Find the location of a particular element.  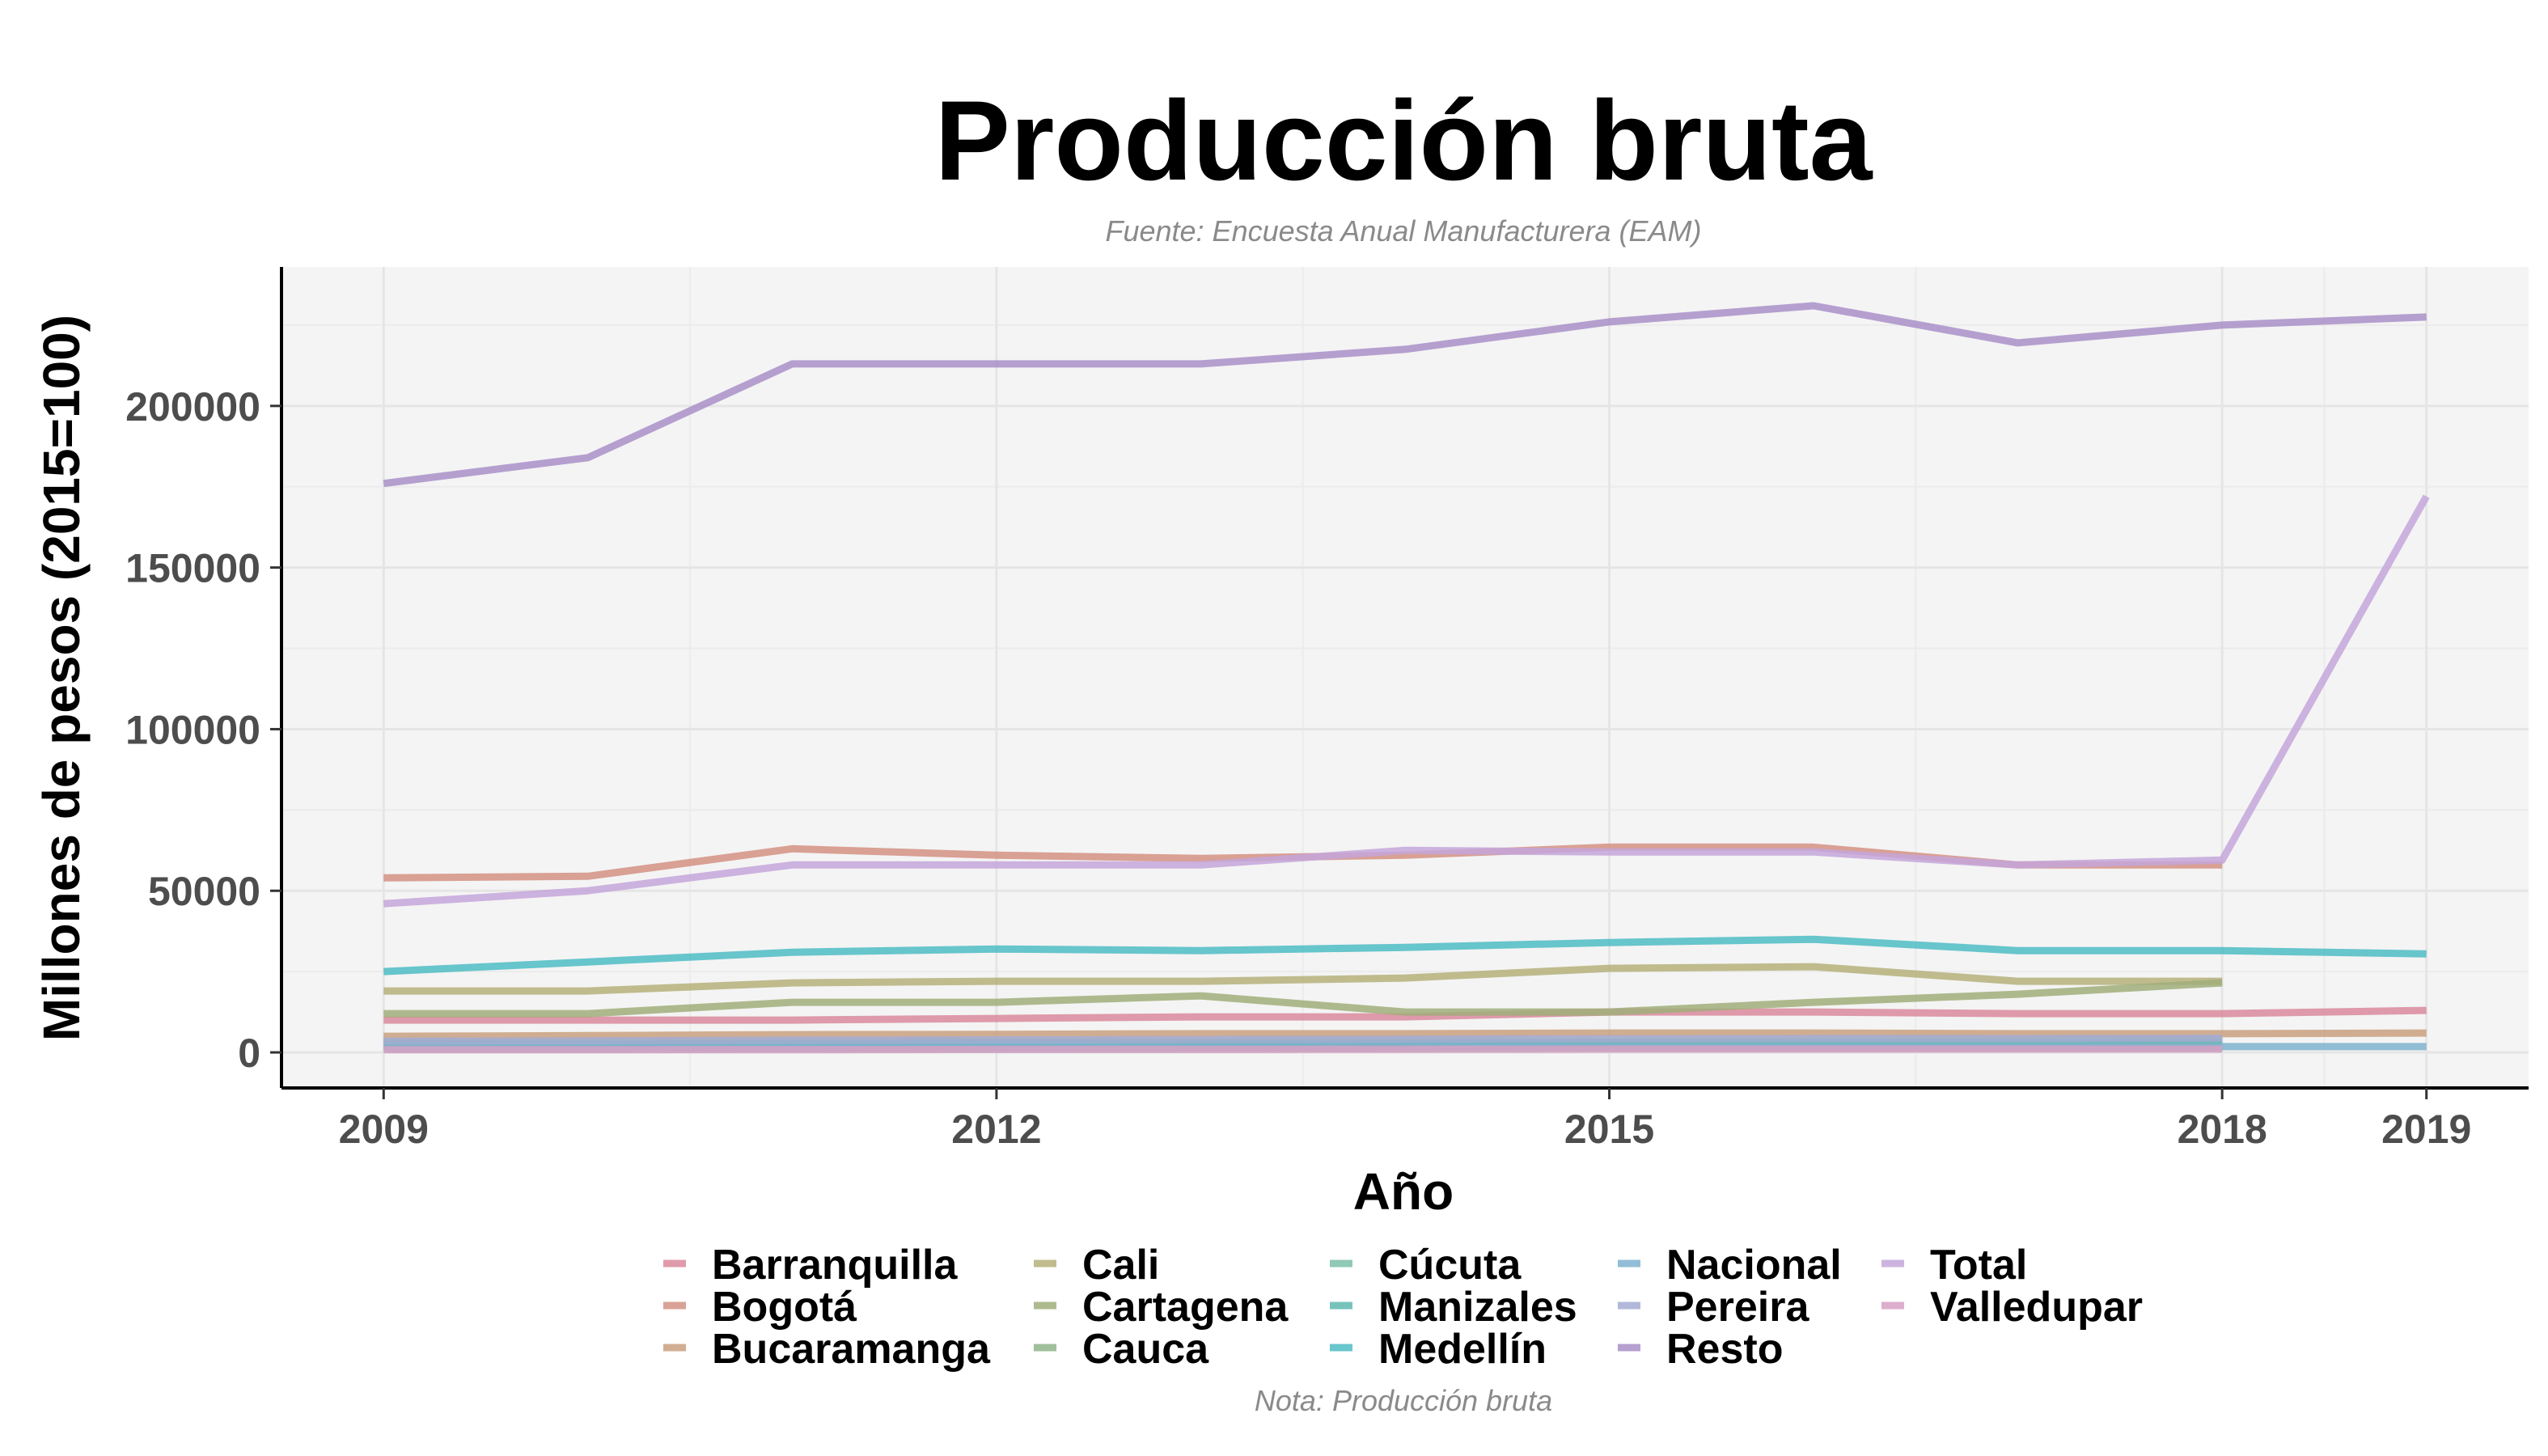

legend-label: Cali is located at coordinates (1120, 1265).